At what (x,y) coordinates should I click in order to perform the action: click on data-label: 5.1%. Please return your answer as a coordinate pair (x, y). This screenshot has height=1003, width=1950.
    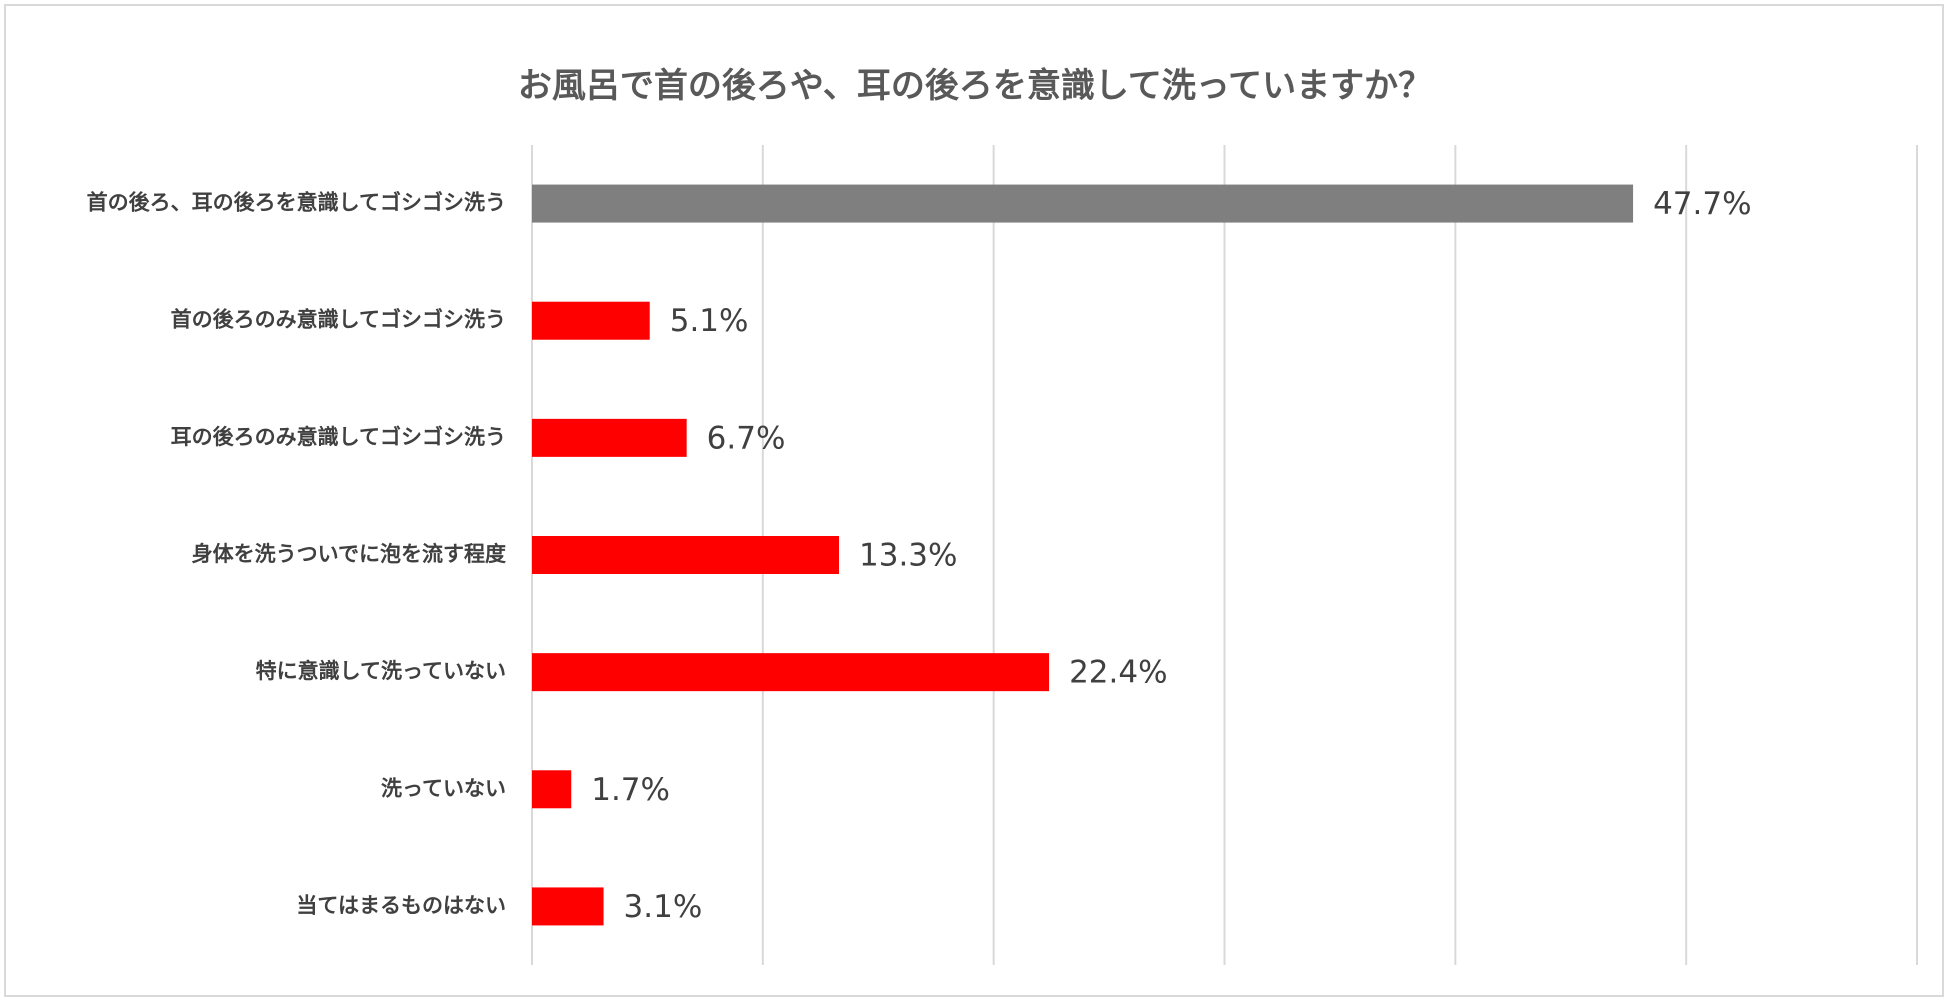
    Looking at the image, I should click on (709, 321).